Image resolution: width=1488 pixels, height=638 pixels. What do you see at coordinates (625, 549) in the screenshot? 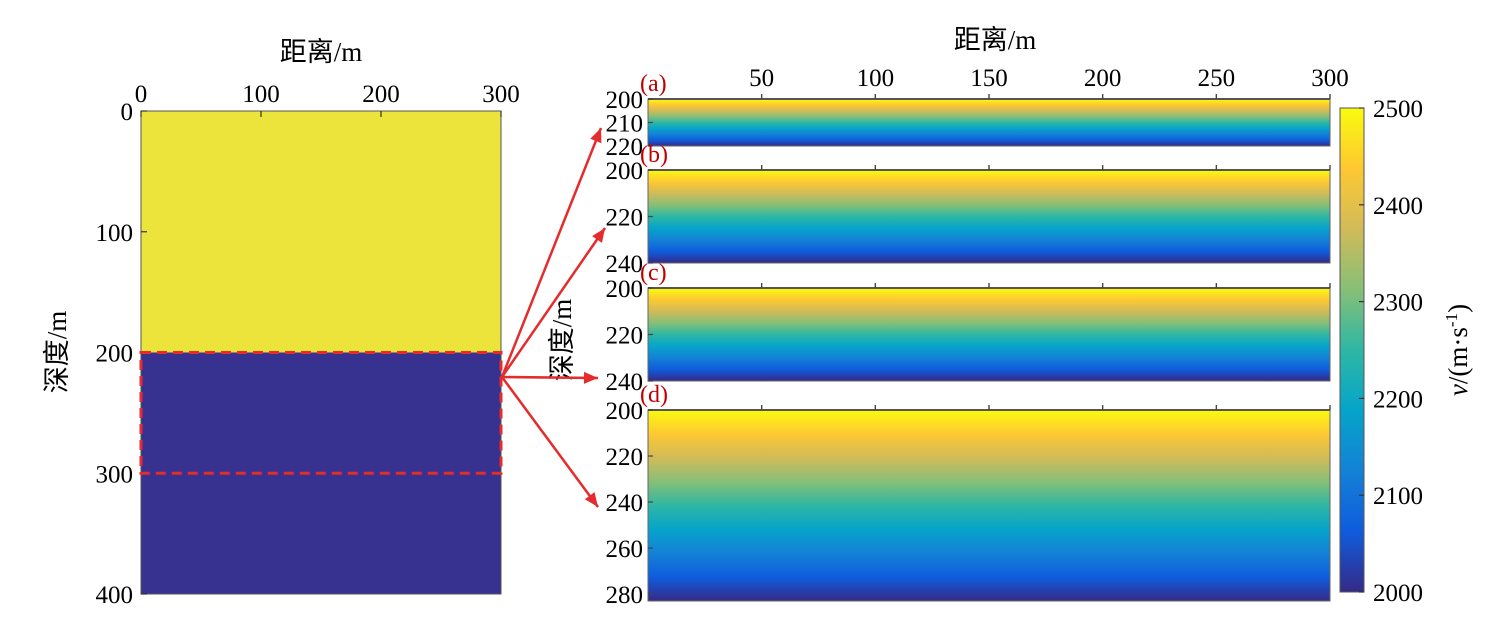
I see `panel-y-tick-label: 260` at bounding box center [625, 549].